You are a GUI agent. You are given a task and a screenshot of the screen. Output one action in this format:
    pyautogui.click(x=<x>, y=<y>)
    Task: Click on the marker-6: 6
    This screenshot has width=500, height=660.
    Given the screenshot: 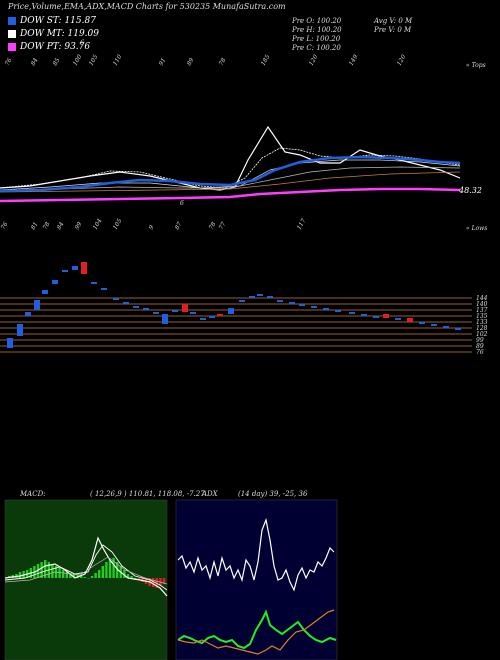 What is the action you would take?
    pyautogui.click(x=82, y=43)
    